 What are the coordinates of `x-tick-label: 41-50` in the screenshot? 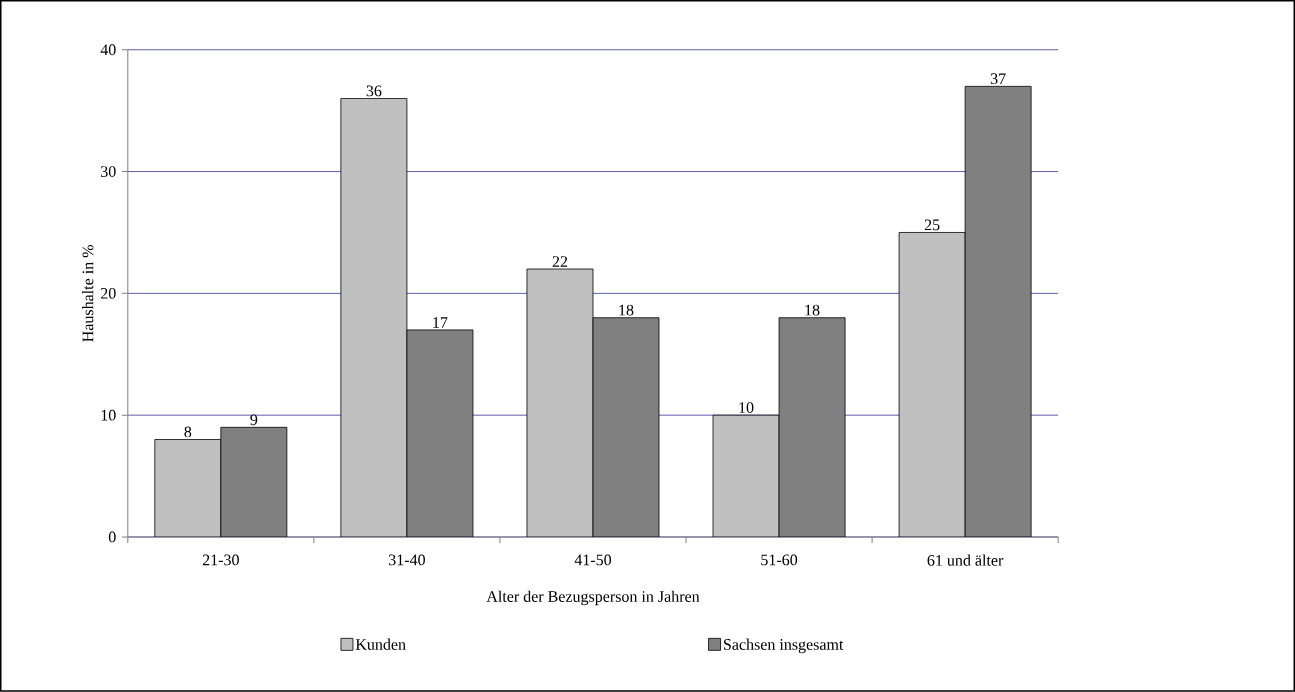 It's located at (593, 560).